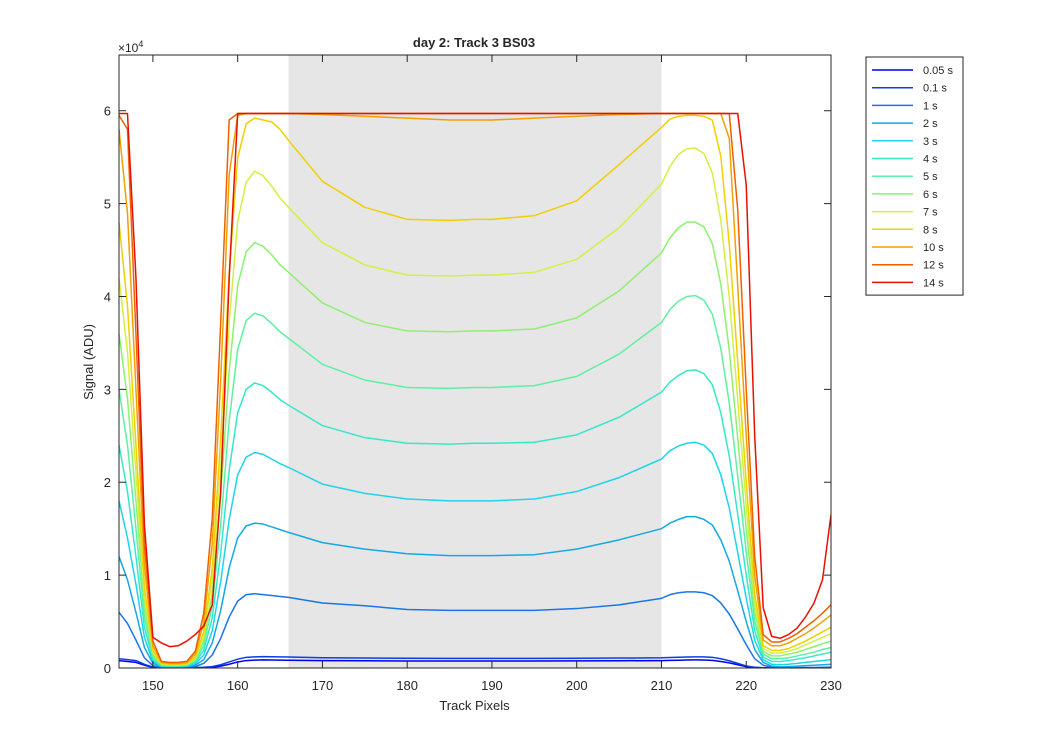 The image size is (1050, 750). Describe the element at coordinates (107, 204) in the screenshot. I see `y-tick-label: 5` at that location.